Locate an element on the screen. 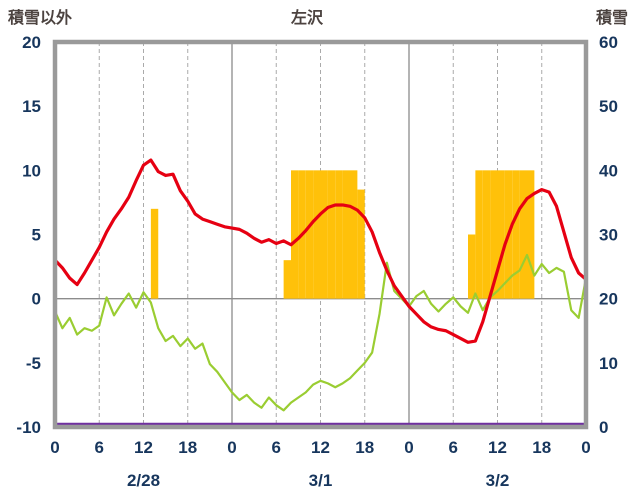 Image resolution: width=636 pixels, height=501 pixels. left-axis-tick: 15 is located at coordinates (31, 106).